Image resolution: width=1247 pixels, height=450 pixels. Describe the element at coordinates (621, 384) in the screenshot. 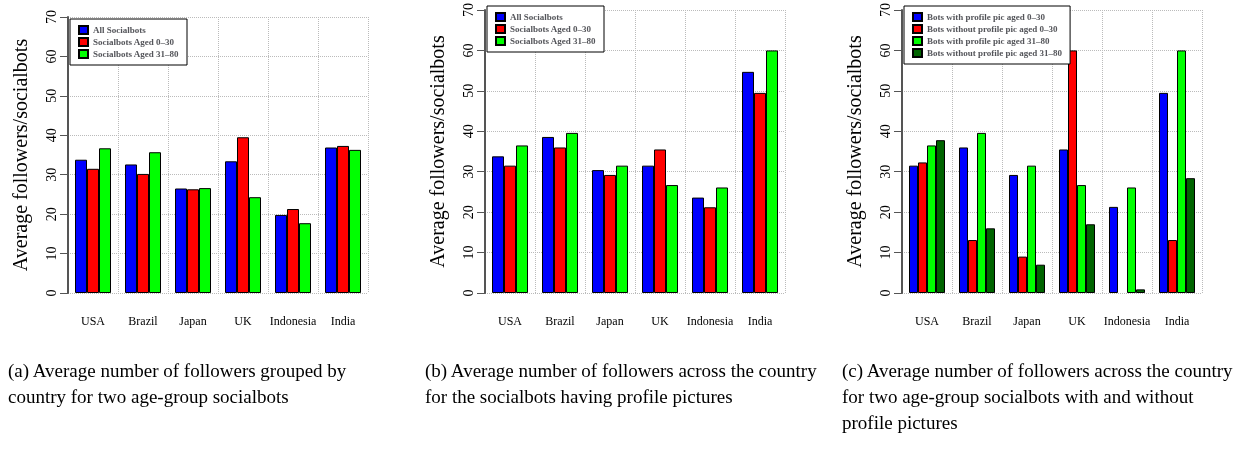

I see `text: (b) Average number of followers across the country for the socialbots having profile pictures` at that location.